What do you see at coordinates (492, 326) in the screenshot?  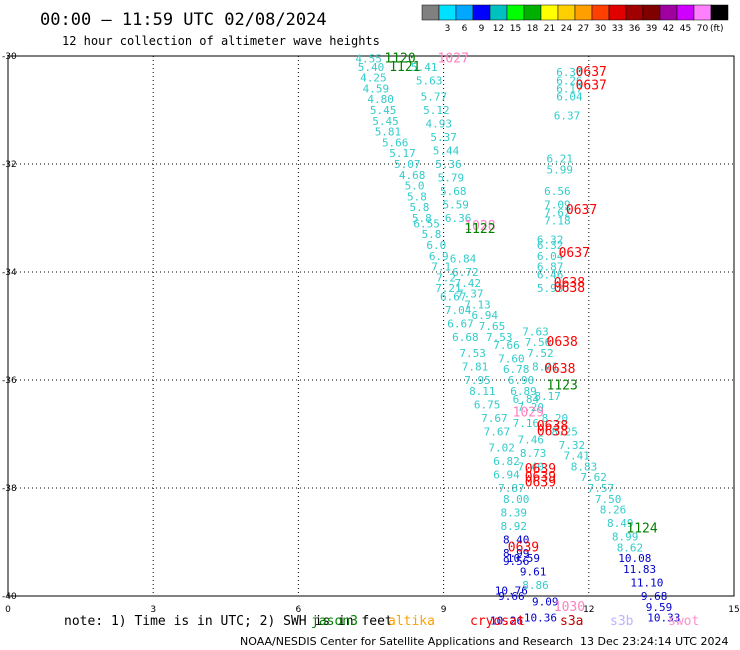 I see `wave-height-label: 7.65` at bounding box center [492, 326].